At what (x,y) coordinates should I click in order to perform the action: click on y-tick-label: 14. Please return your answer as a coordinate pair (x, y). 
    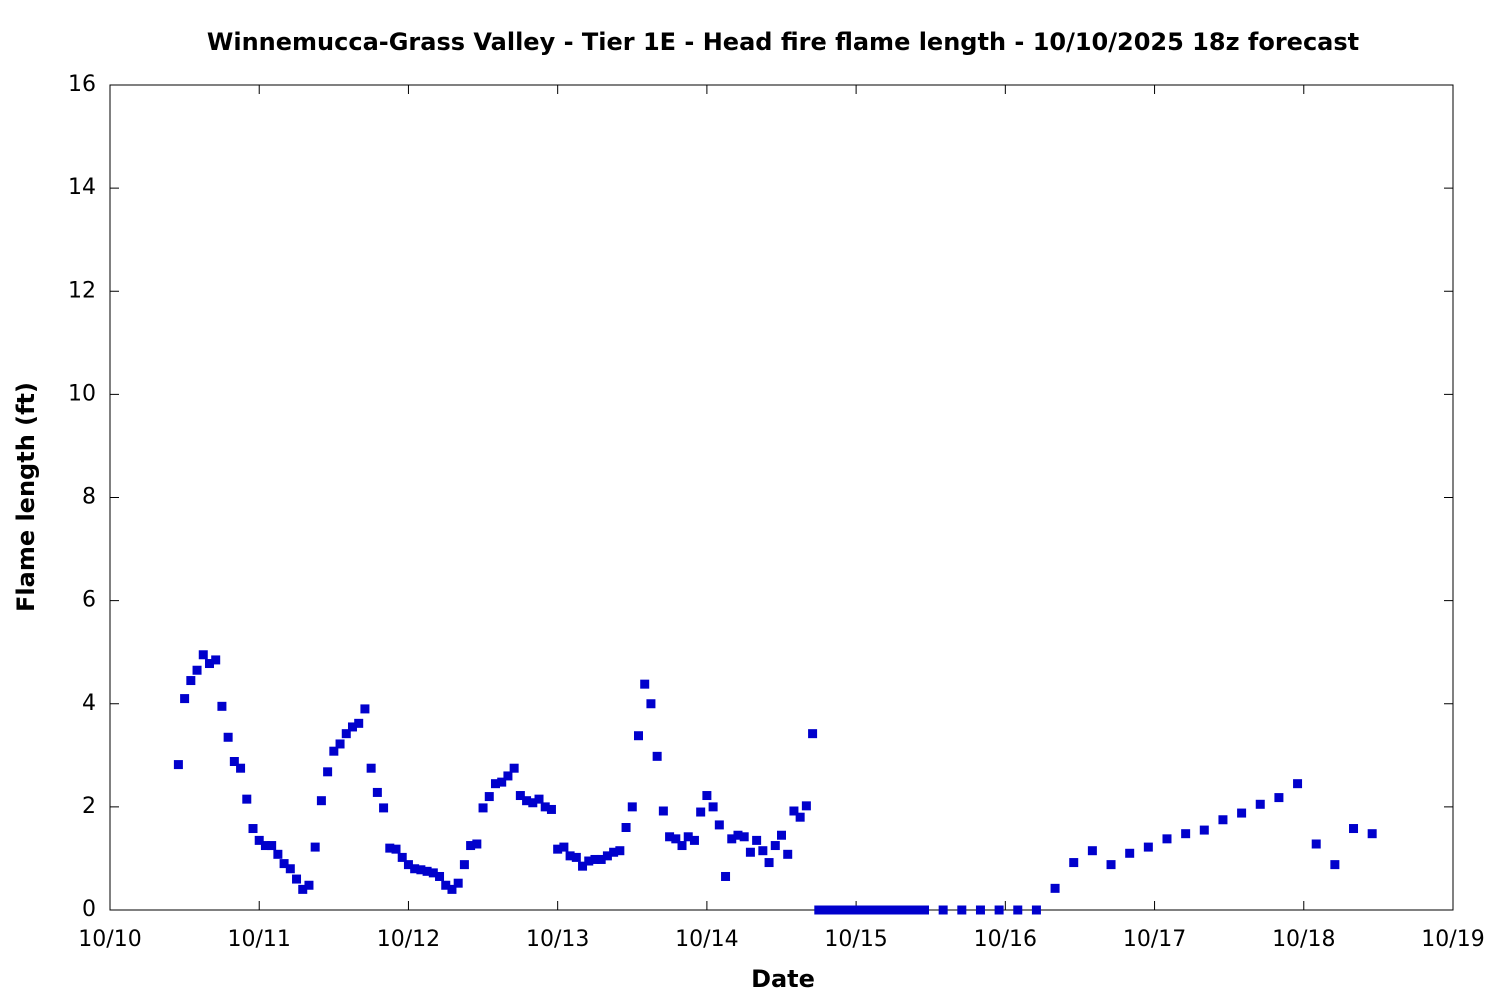
    Looking at the image, I should click on (82, 187).